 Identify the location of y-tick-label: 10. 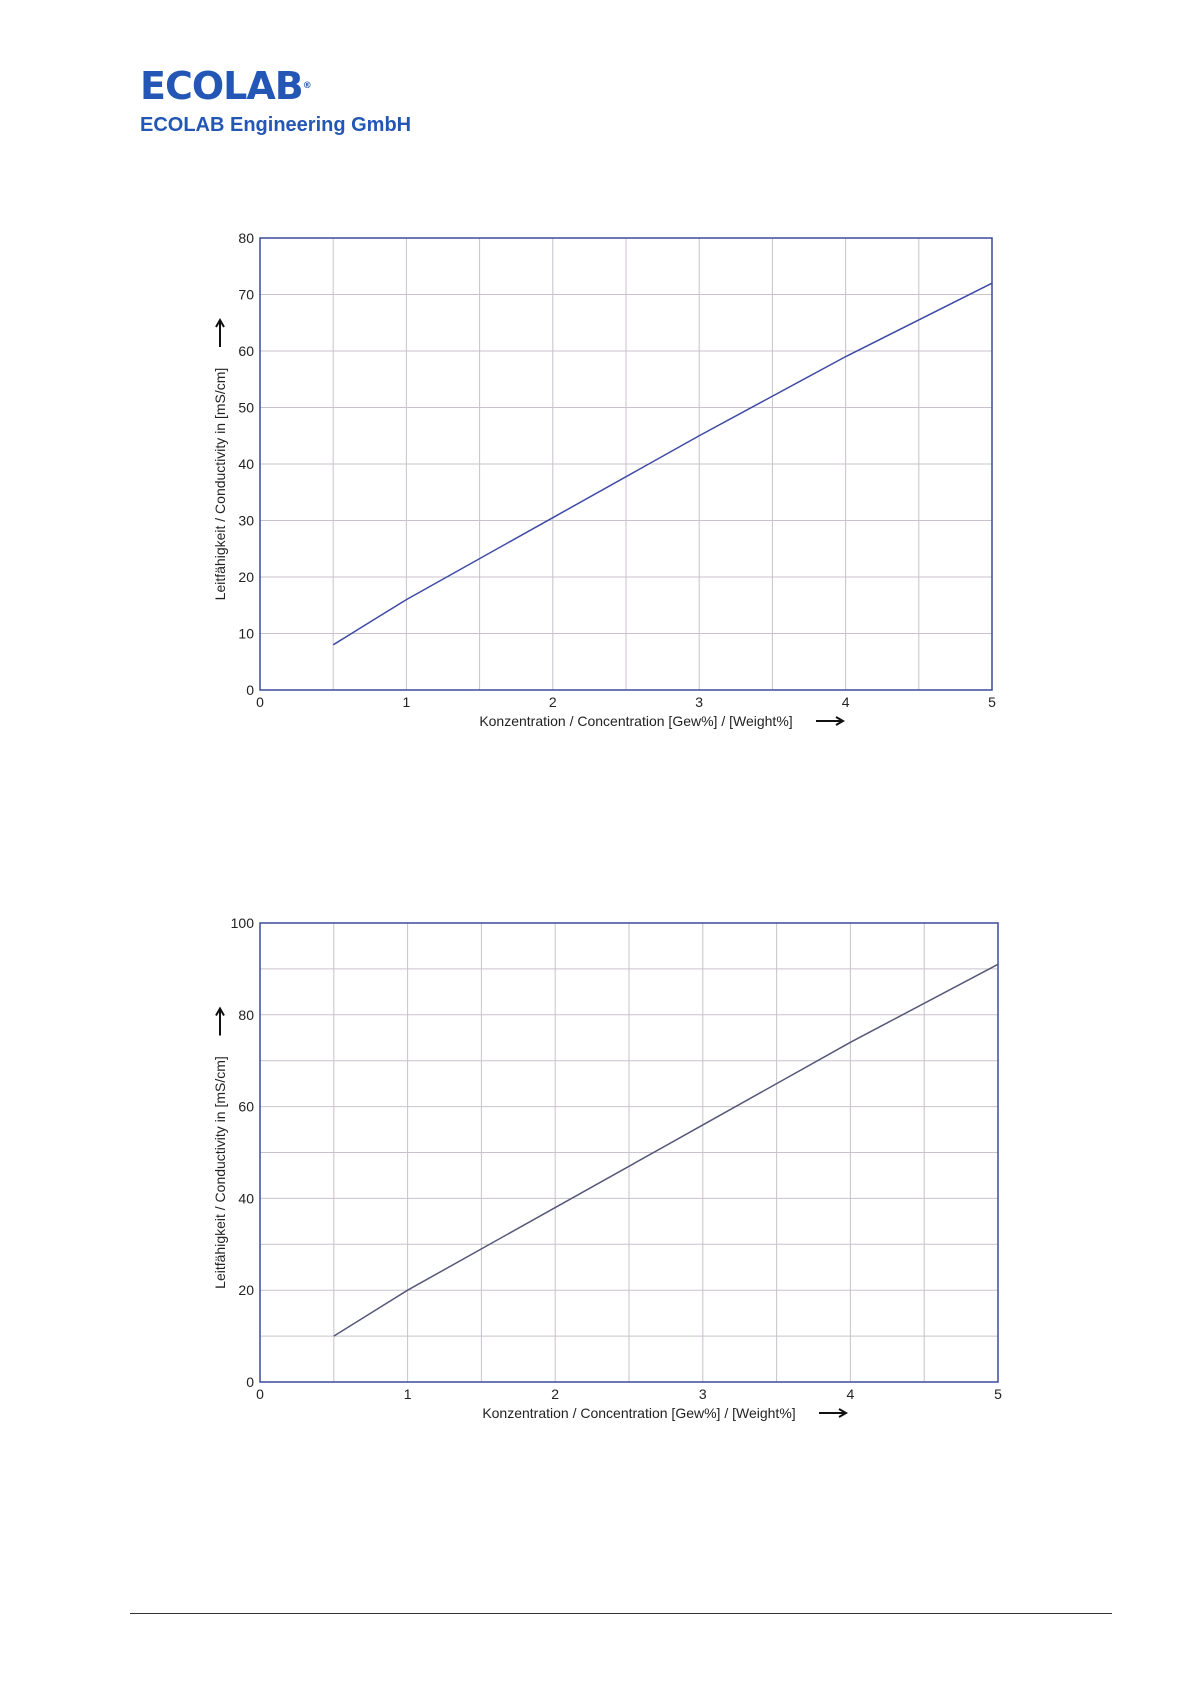
(246, 634).